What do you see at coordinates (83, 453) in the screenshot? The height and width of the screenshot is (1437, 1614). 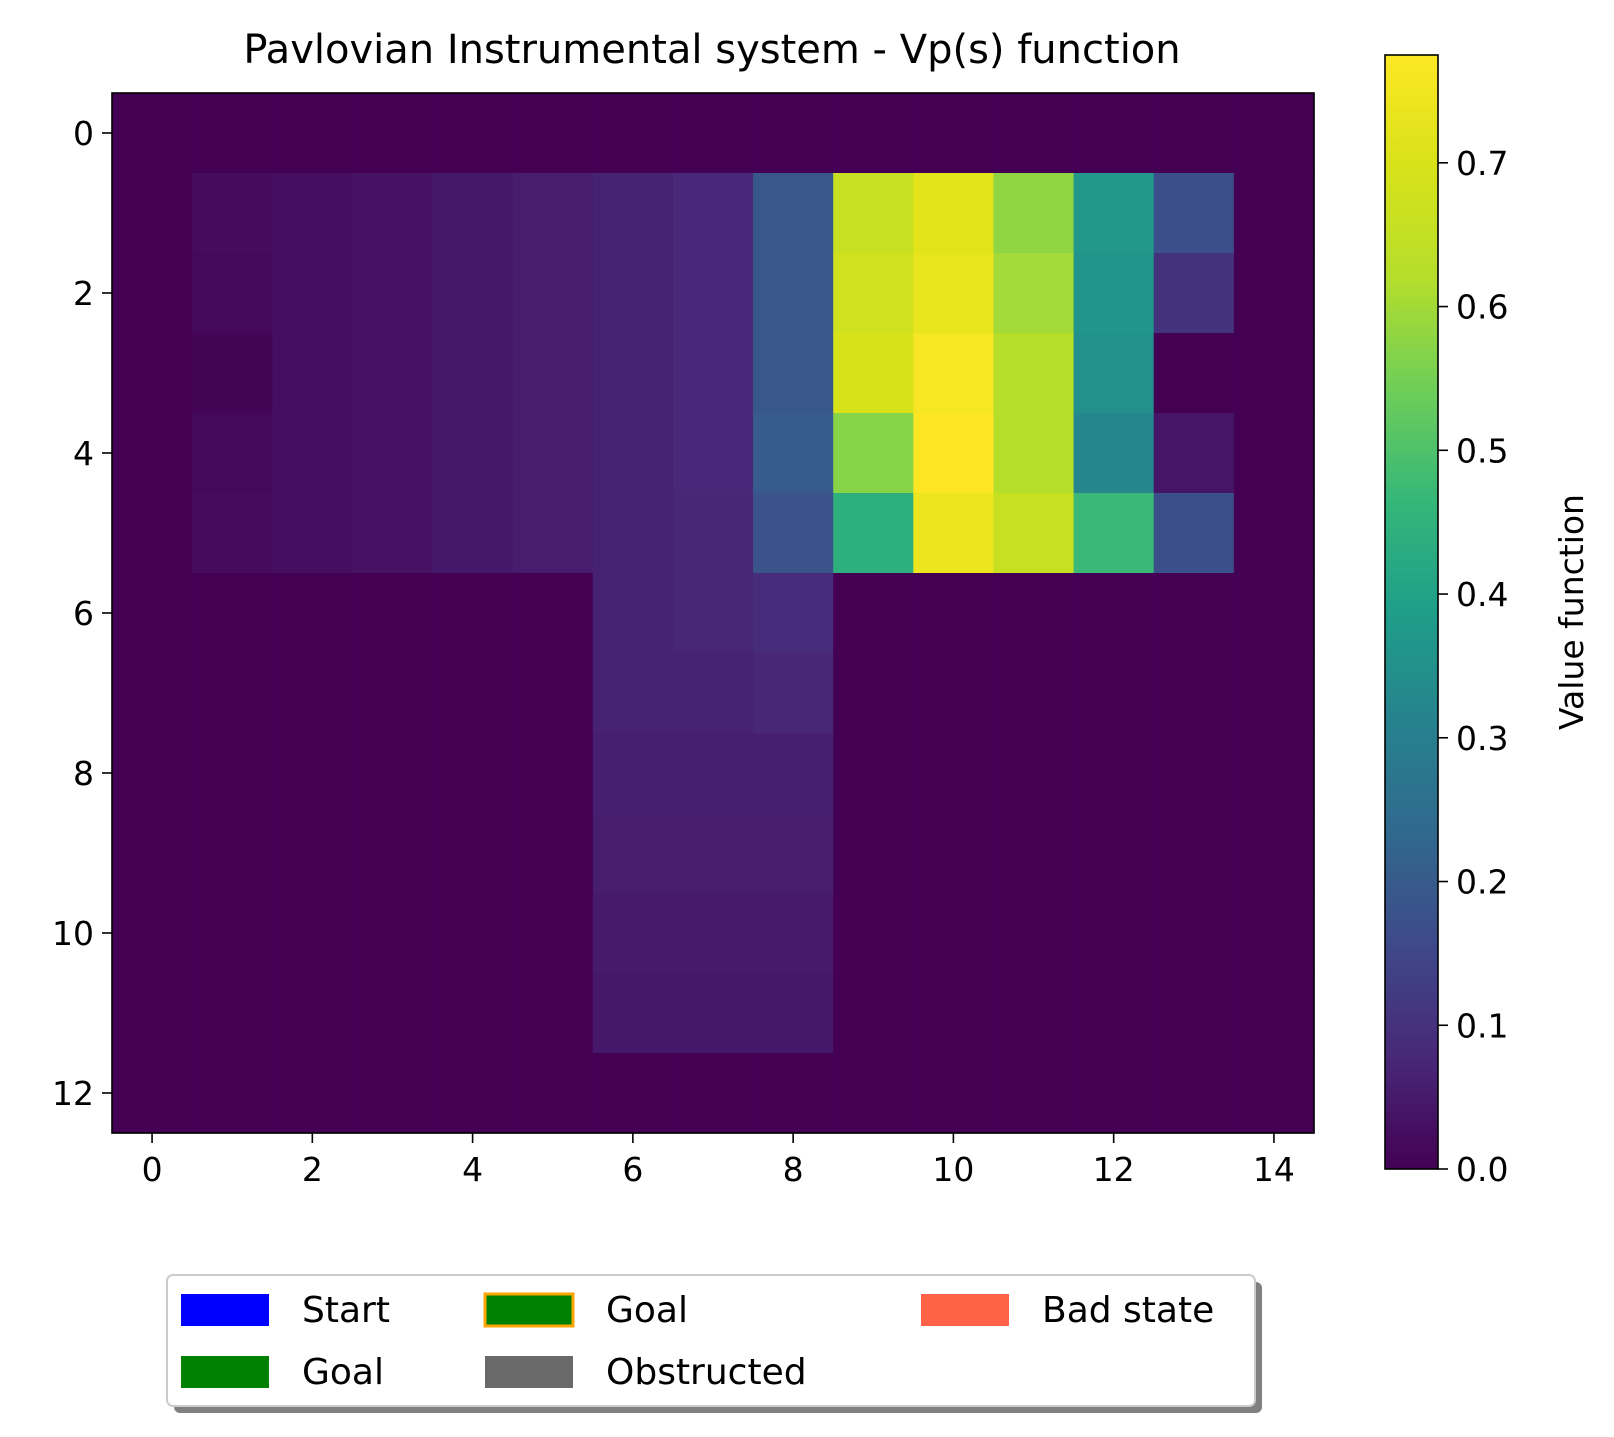 I see `y-tick-label: 4` at bounding box center [83, 453].